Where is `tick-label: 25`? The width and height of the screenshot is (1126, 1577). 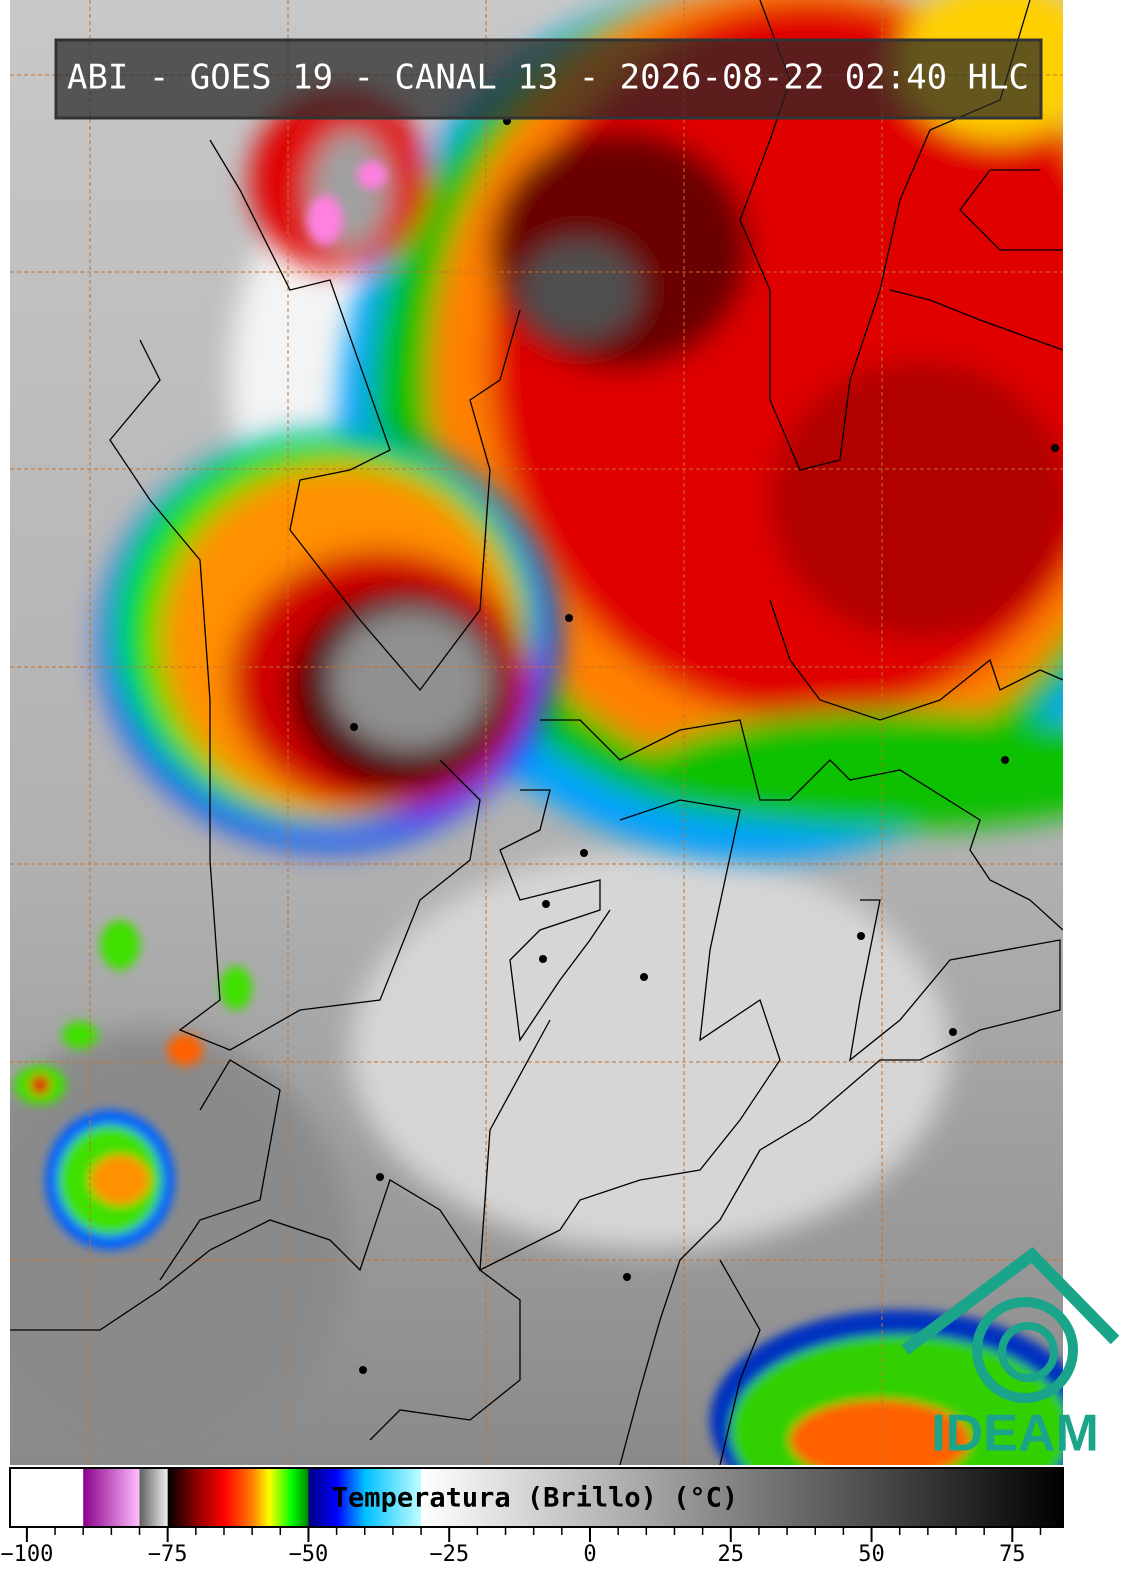 tick-label: 25 is located at coordinates (731, 1554).